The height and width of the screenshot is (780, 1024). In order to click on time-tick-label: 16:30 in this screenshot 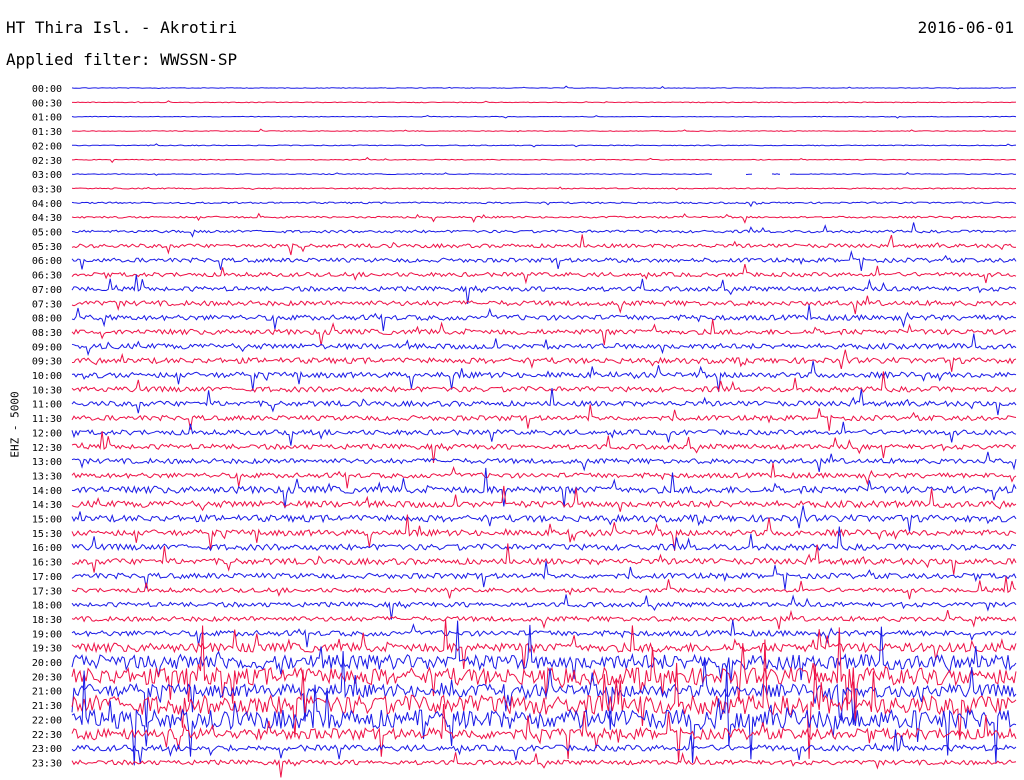, I will do `click(47, 563)`.